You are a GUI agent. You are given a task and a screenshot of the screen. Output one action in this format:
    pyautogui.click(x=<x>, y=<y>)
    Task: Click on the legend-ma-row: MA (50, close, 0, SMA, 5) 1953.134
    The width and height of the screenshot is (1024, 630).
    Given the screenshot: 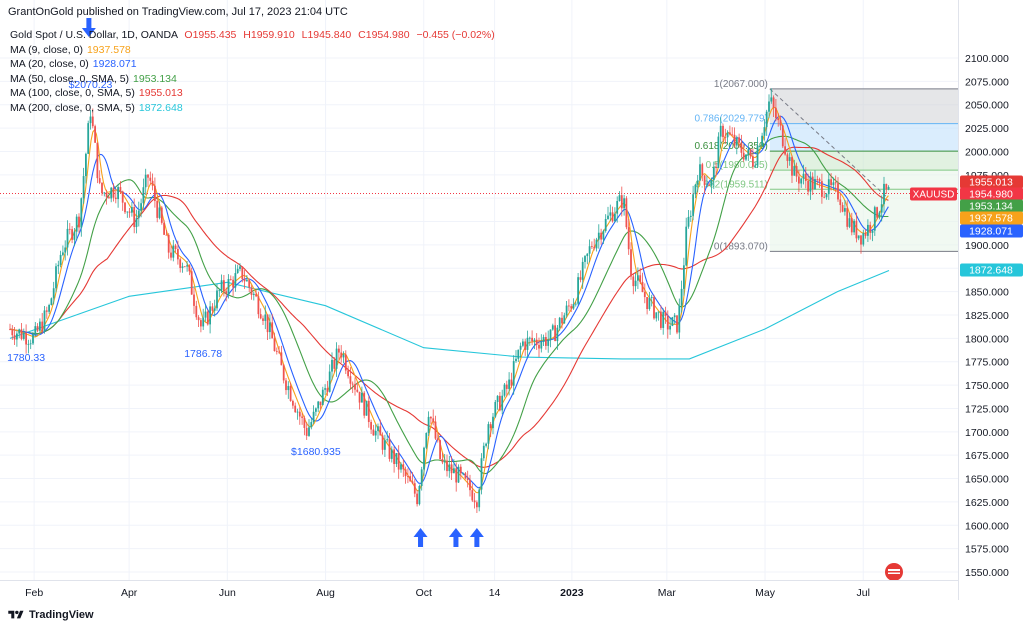 What is the action you would take?
    pyautogui.click(x=252, y=79)
    